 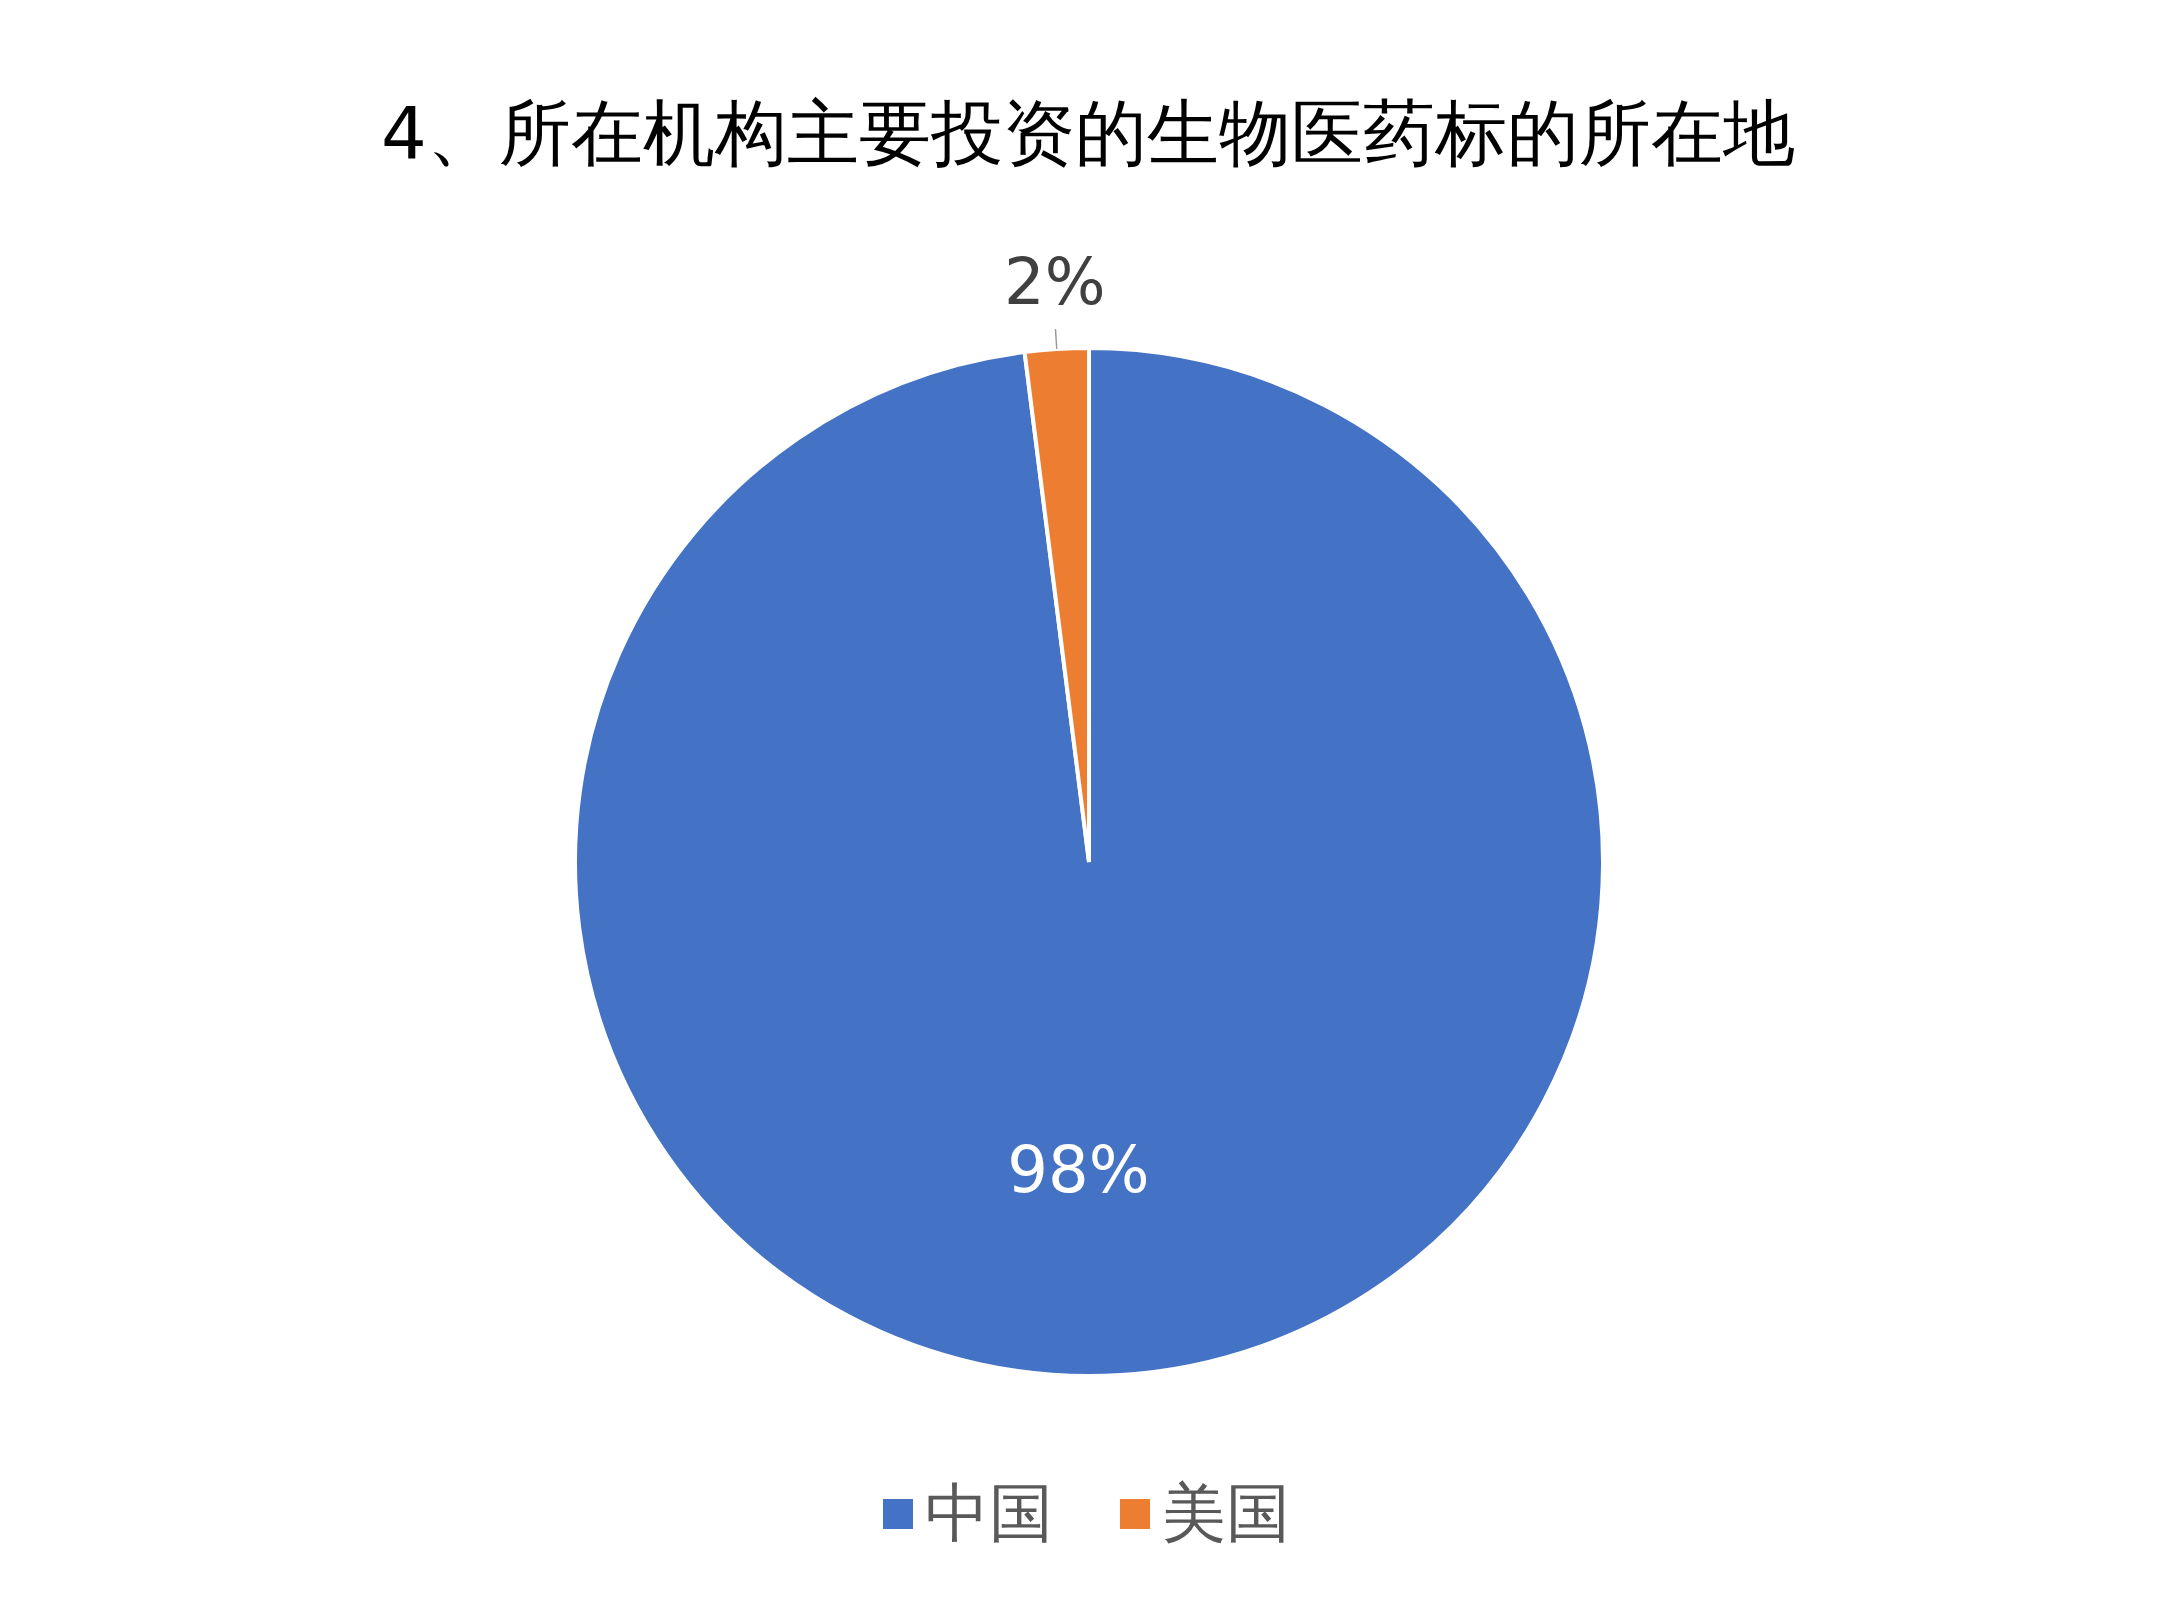 What do you see at coordinates (1055, 282) in the screenshot?
I see `data-label: 2%` at bounding box center [1055, 282].